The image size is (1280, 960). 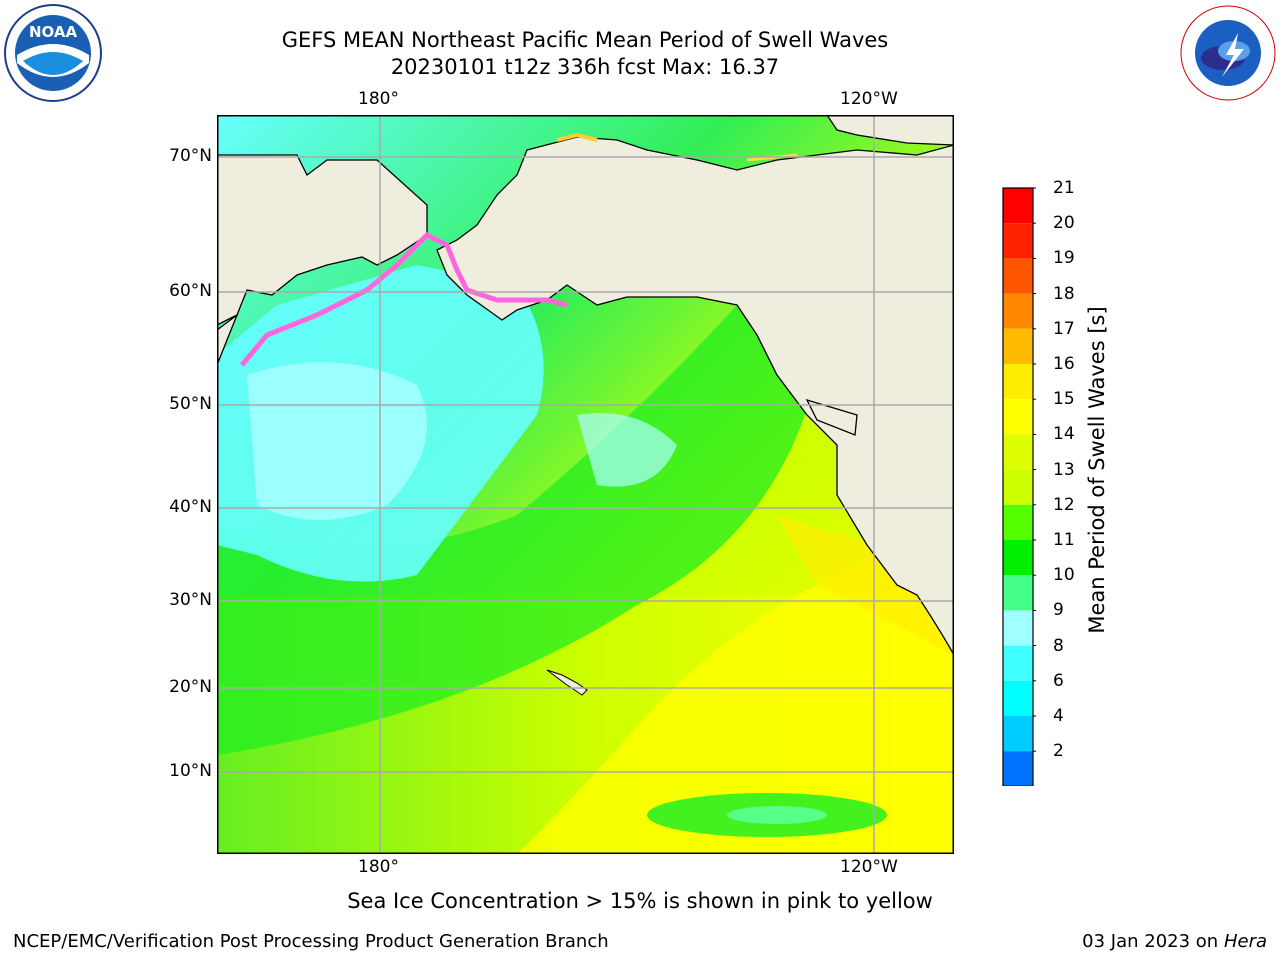 I want to click on colorbar-tick-label: 12, so click(x=1064, y=504).